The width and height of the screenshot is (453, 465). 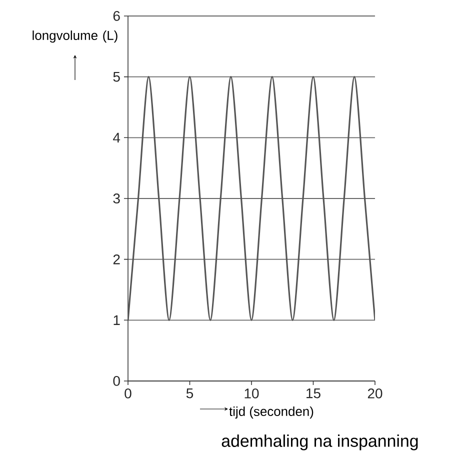 What do you see at coordinates (128, 393) in the screenshot?
I see `x-tick-label: 0` at bounding box center [128, 393].